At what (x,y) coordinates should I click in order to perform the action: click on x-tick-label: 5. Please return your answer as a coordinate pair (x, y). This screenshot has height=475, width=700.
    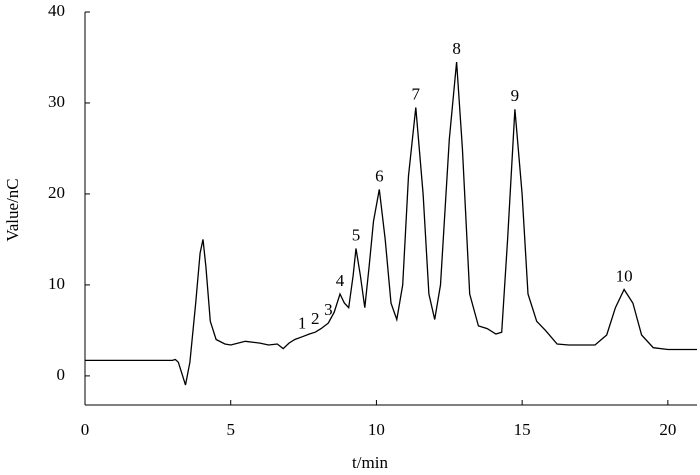
    Looking at the image, I should click on (230, 429).